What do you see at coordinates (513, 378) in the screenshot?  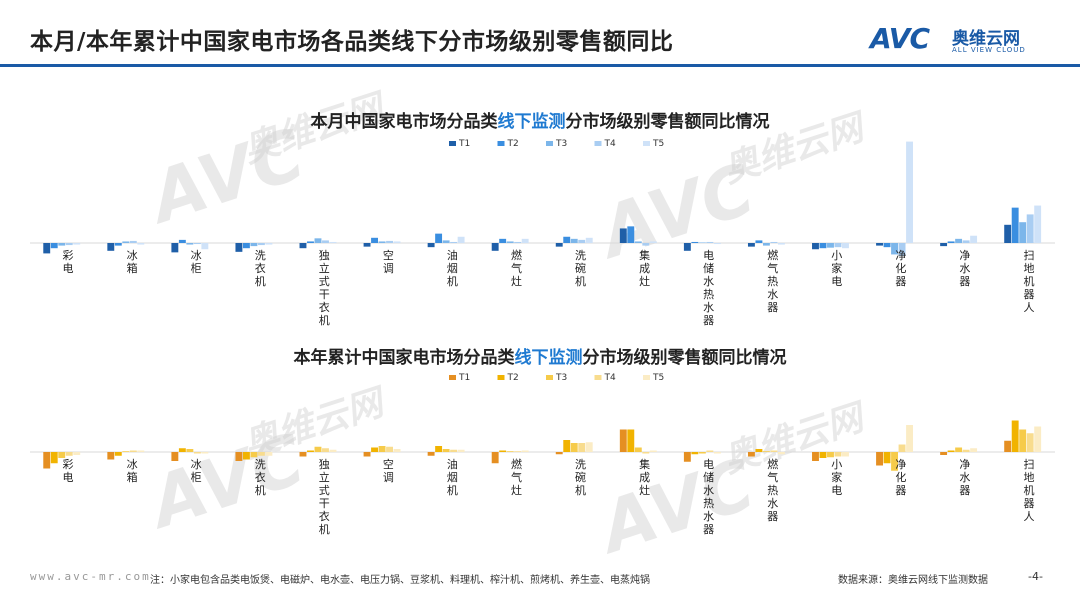 I see `legend-label: T2` at bounding box center [513, 378].